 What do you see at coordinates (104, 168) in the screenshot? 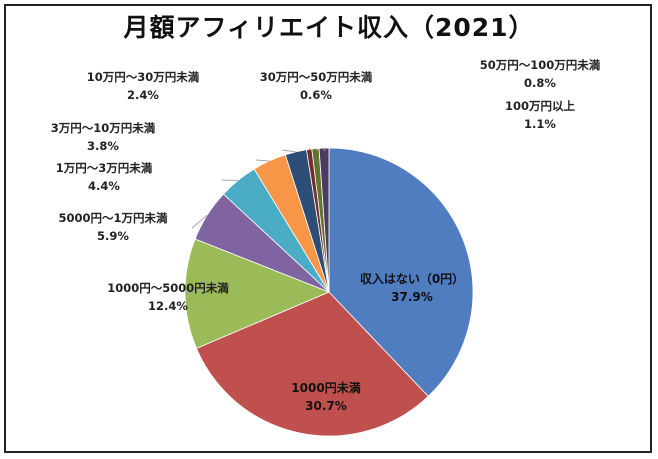
I see `slice-label-4: 1万円～3万円未満` at bounding box center [104, 168].